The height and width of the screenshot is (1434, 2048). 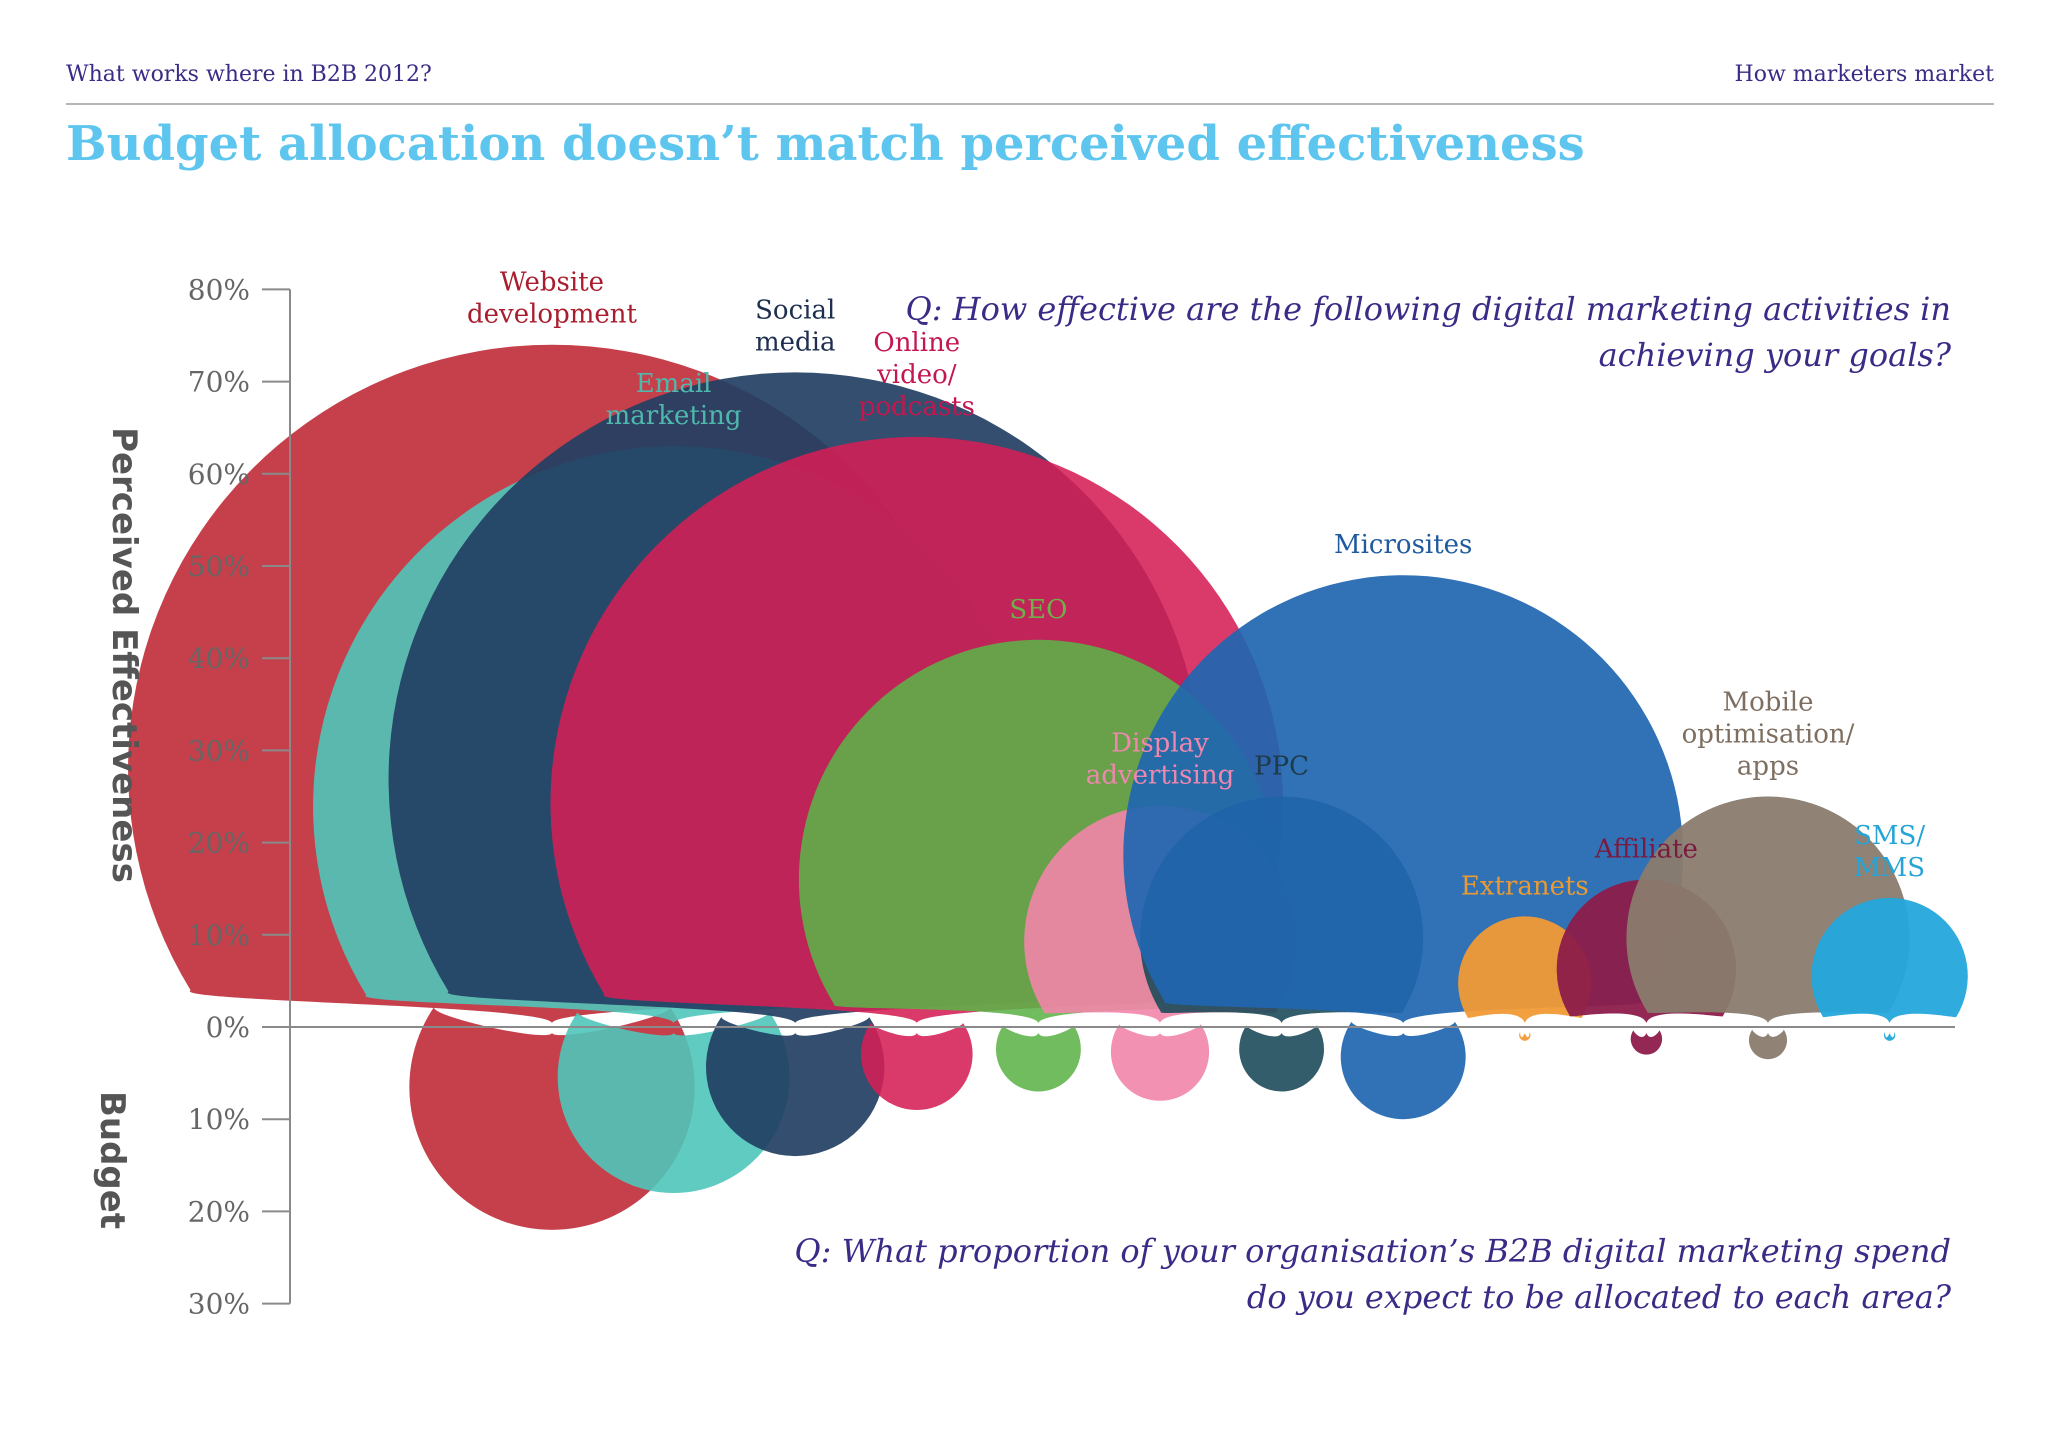 What do you see at coordinates (219, 658) in the screenshot?
I see `y-tick-label: 40%` at bounding box center [219, 658].